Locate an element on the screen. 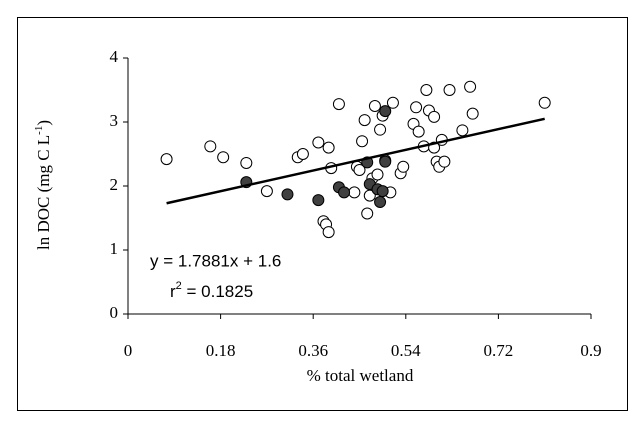  equation: y = 1.7881x + 1.6 is located at coordinates (215, 260).